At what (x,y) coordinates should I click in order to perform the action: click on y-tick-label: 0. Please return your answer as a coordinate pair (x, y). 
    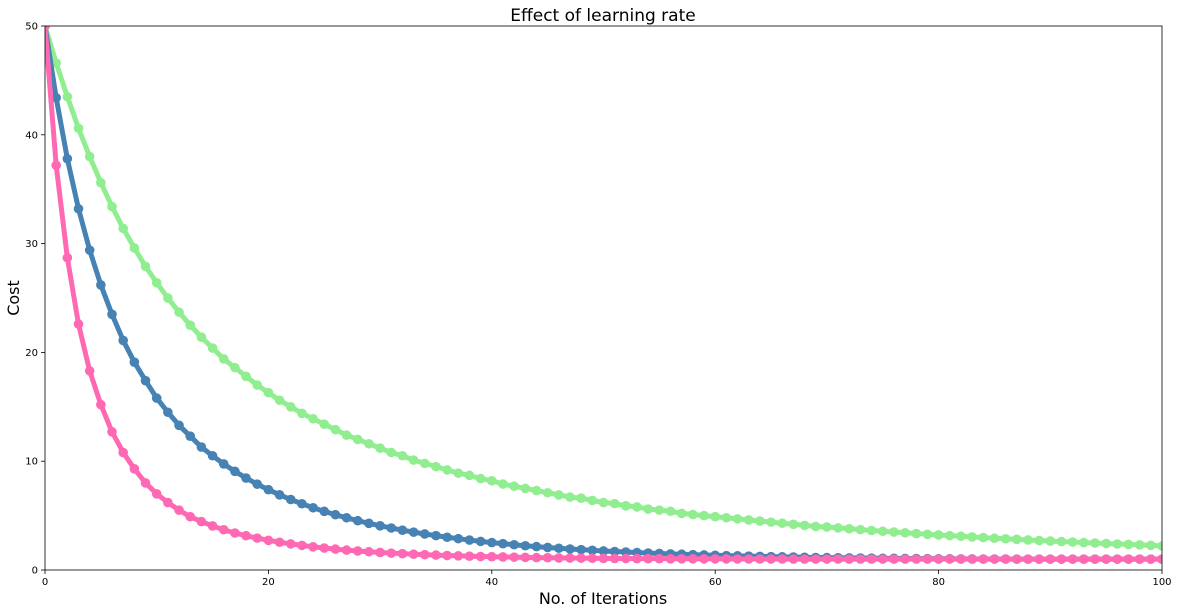
    Looking at the image, I should click on (35, 571).